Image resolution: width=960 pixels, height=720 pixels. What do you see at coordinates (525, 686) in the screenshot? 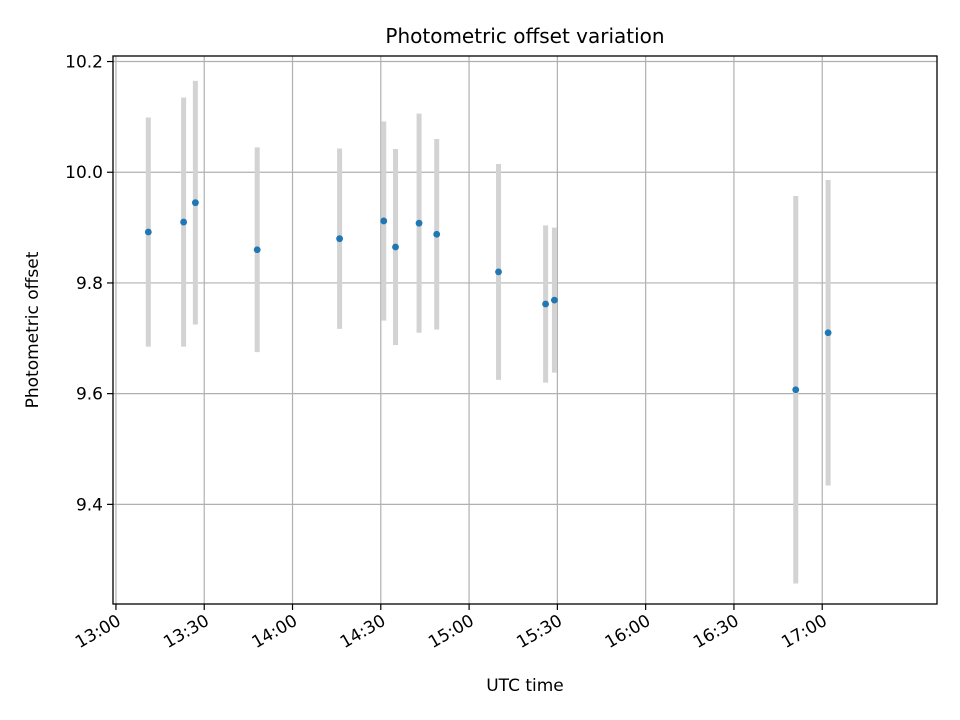
I see `x-axis-label: UTC time` at bounding box center [525, 686].